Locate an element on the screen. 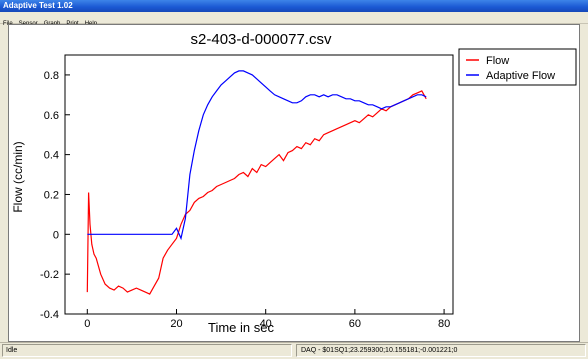 The width and height of the screenshot is (588, 359). y-tick-label: 0 is located at coordinates (56, 235).